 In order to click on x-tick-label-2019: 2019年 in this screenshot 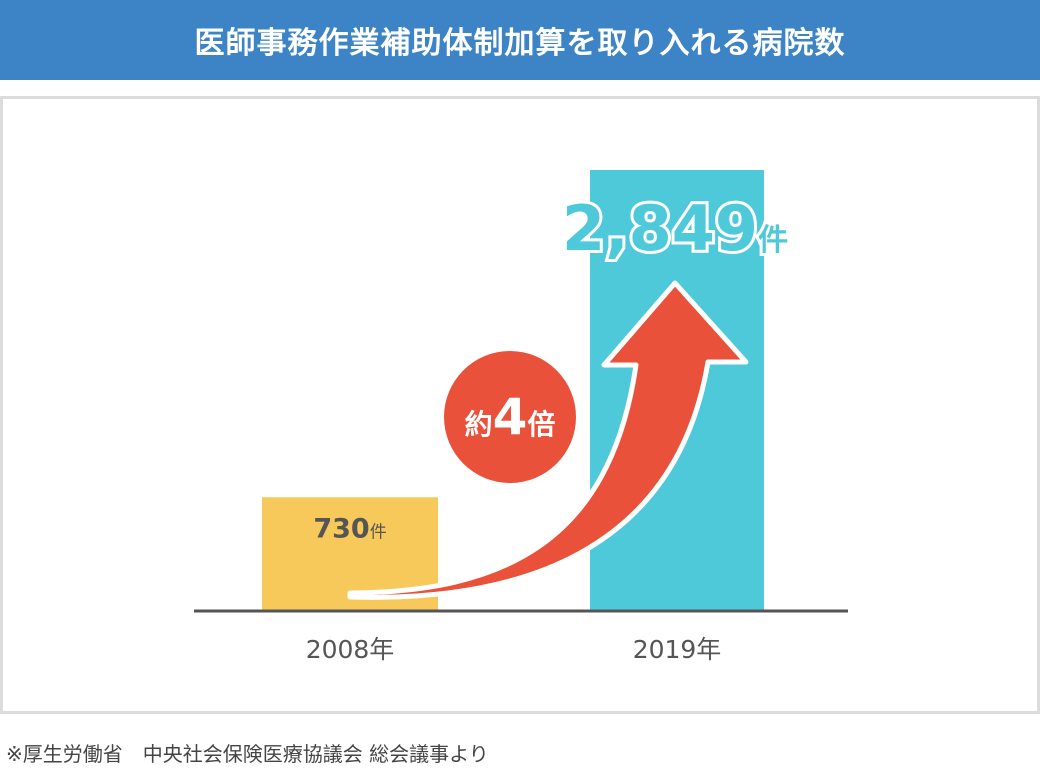, I will do `click(677, 649)`.